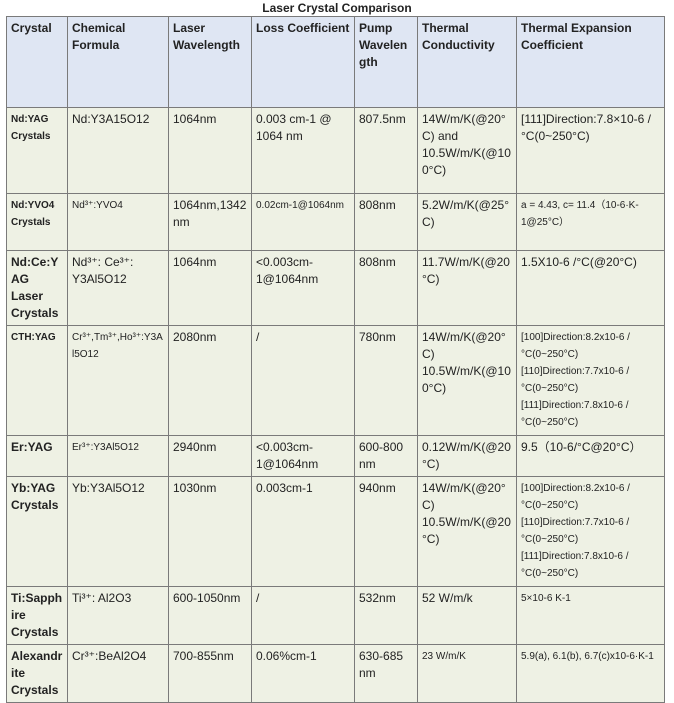 The image size is (674, 703). I want to click on laser-wavelength: 2080nm, so click(210, 380).